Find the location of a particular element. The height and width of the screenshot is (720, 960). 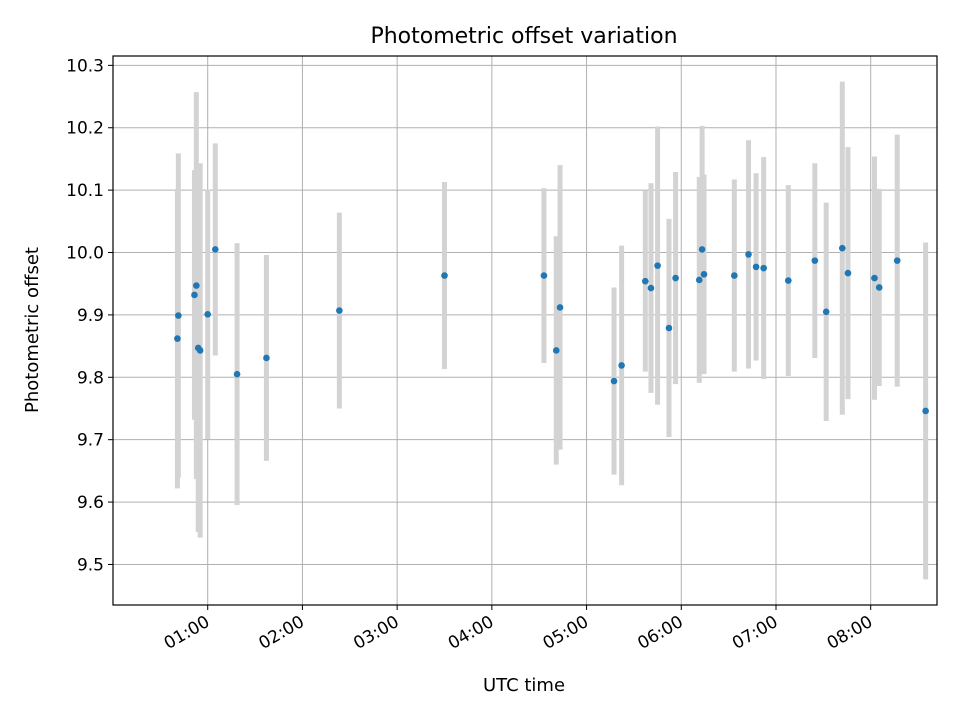

y-axis-label: Photometric offset is located at coordinates (32, 330).